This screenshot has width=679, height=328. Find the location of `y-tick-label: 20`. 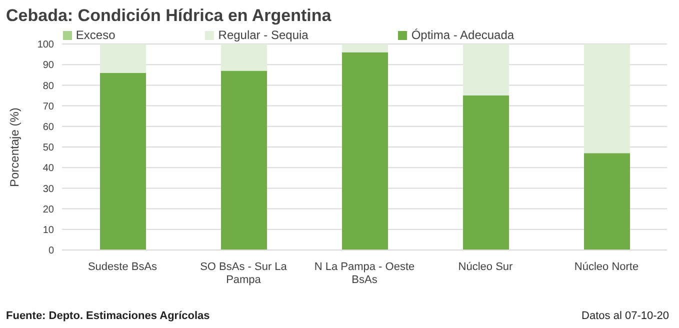

y-tick-label: 20 is located at coordinates (48, 210).